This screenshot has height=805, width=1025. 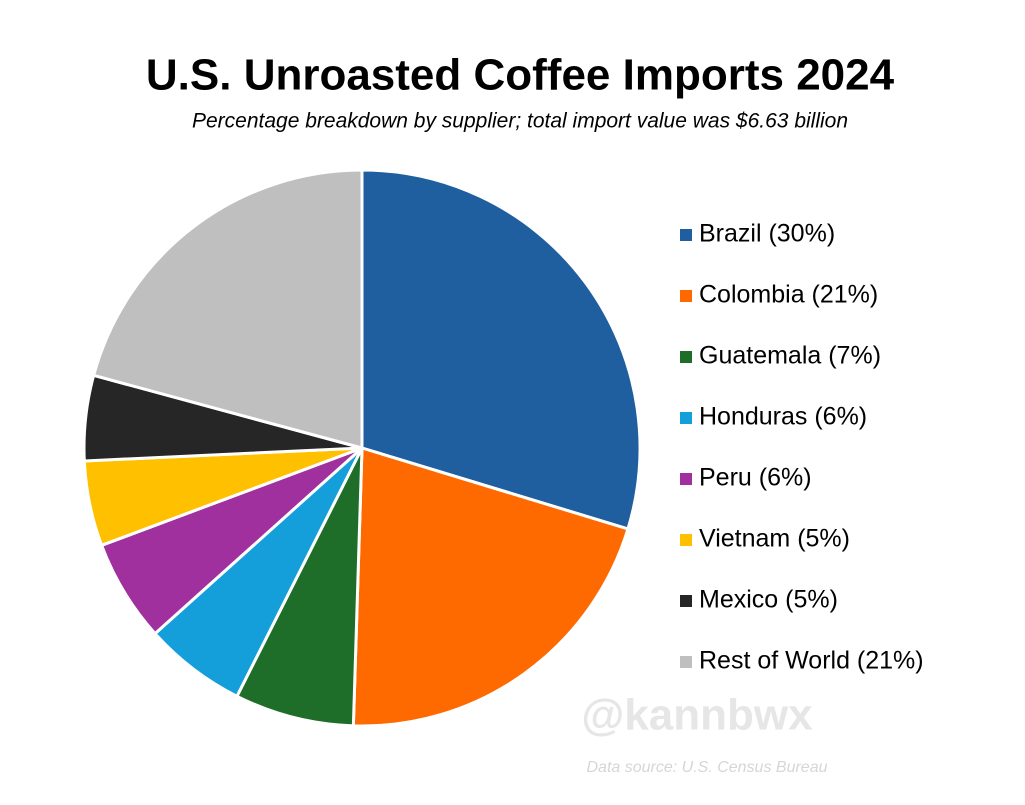 I want to click on legend-label: Rest of World (21%), so click(x=811, y=661).